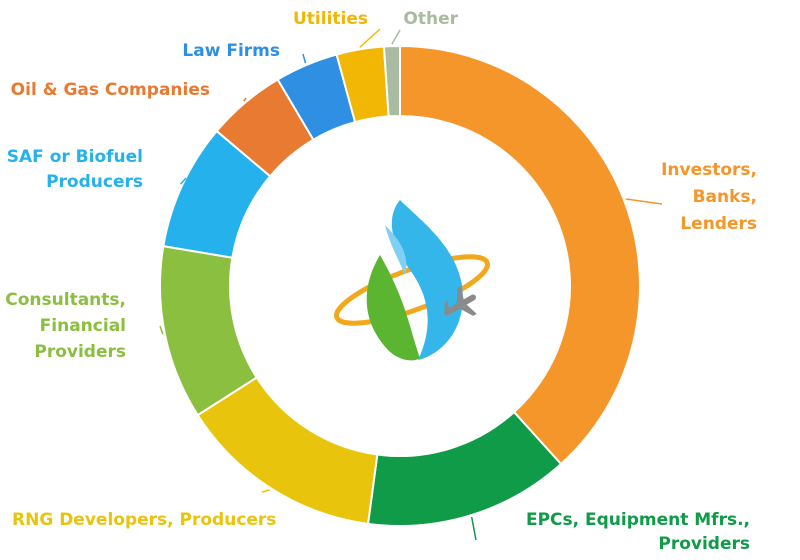 The image size is (800, 560). What do you see at coordinates (245, 99) in the screenshot?
I see `leader-oilgas` at bounding box center [245, 99].